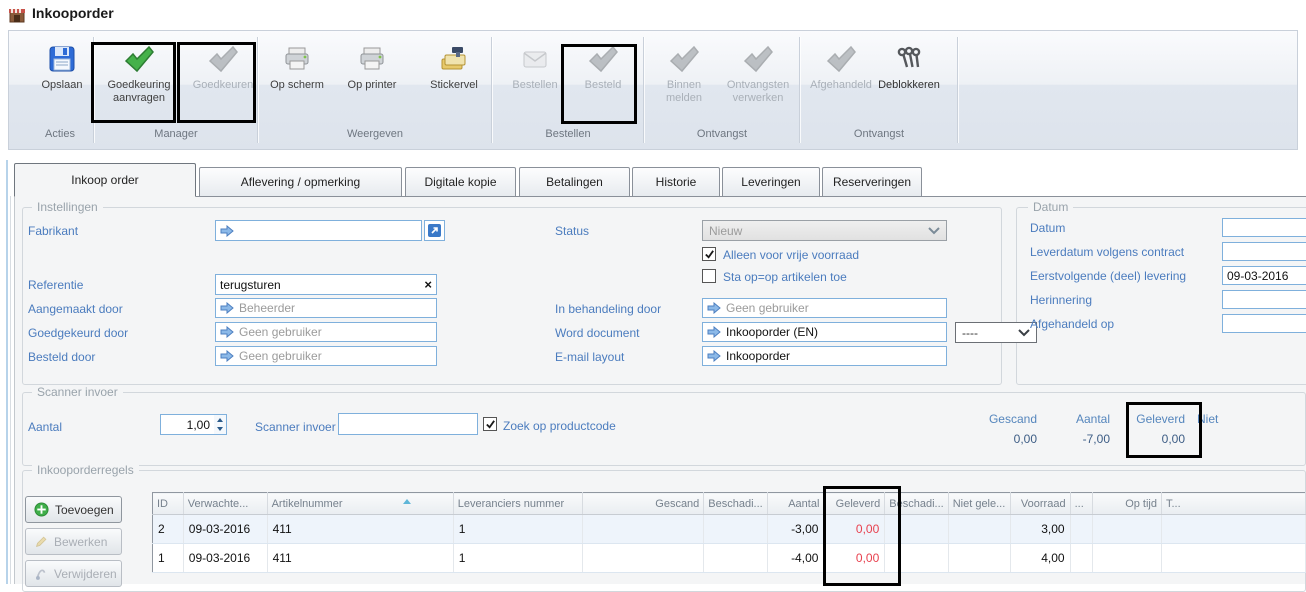  What do you see at coordinates (574, 182) in the screenshot?
I see `tab-betalingen: Betalingen` at bounding box center [574, 182].